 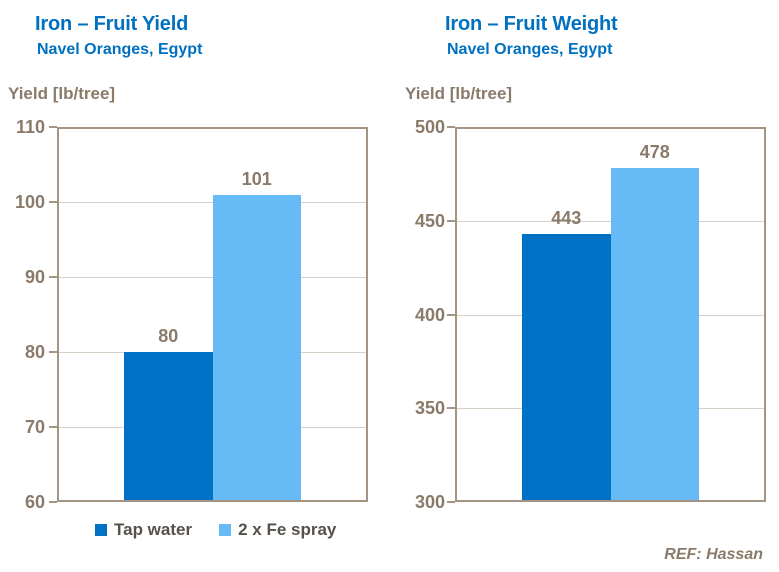 What do you see at coordinates (429, 221) in the screenshot?
I see `y-tick-label: 450` at bounding box center [429, 221].